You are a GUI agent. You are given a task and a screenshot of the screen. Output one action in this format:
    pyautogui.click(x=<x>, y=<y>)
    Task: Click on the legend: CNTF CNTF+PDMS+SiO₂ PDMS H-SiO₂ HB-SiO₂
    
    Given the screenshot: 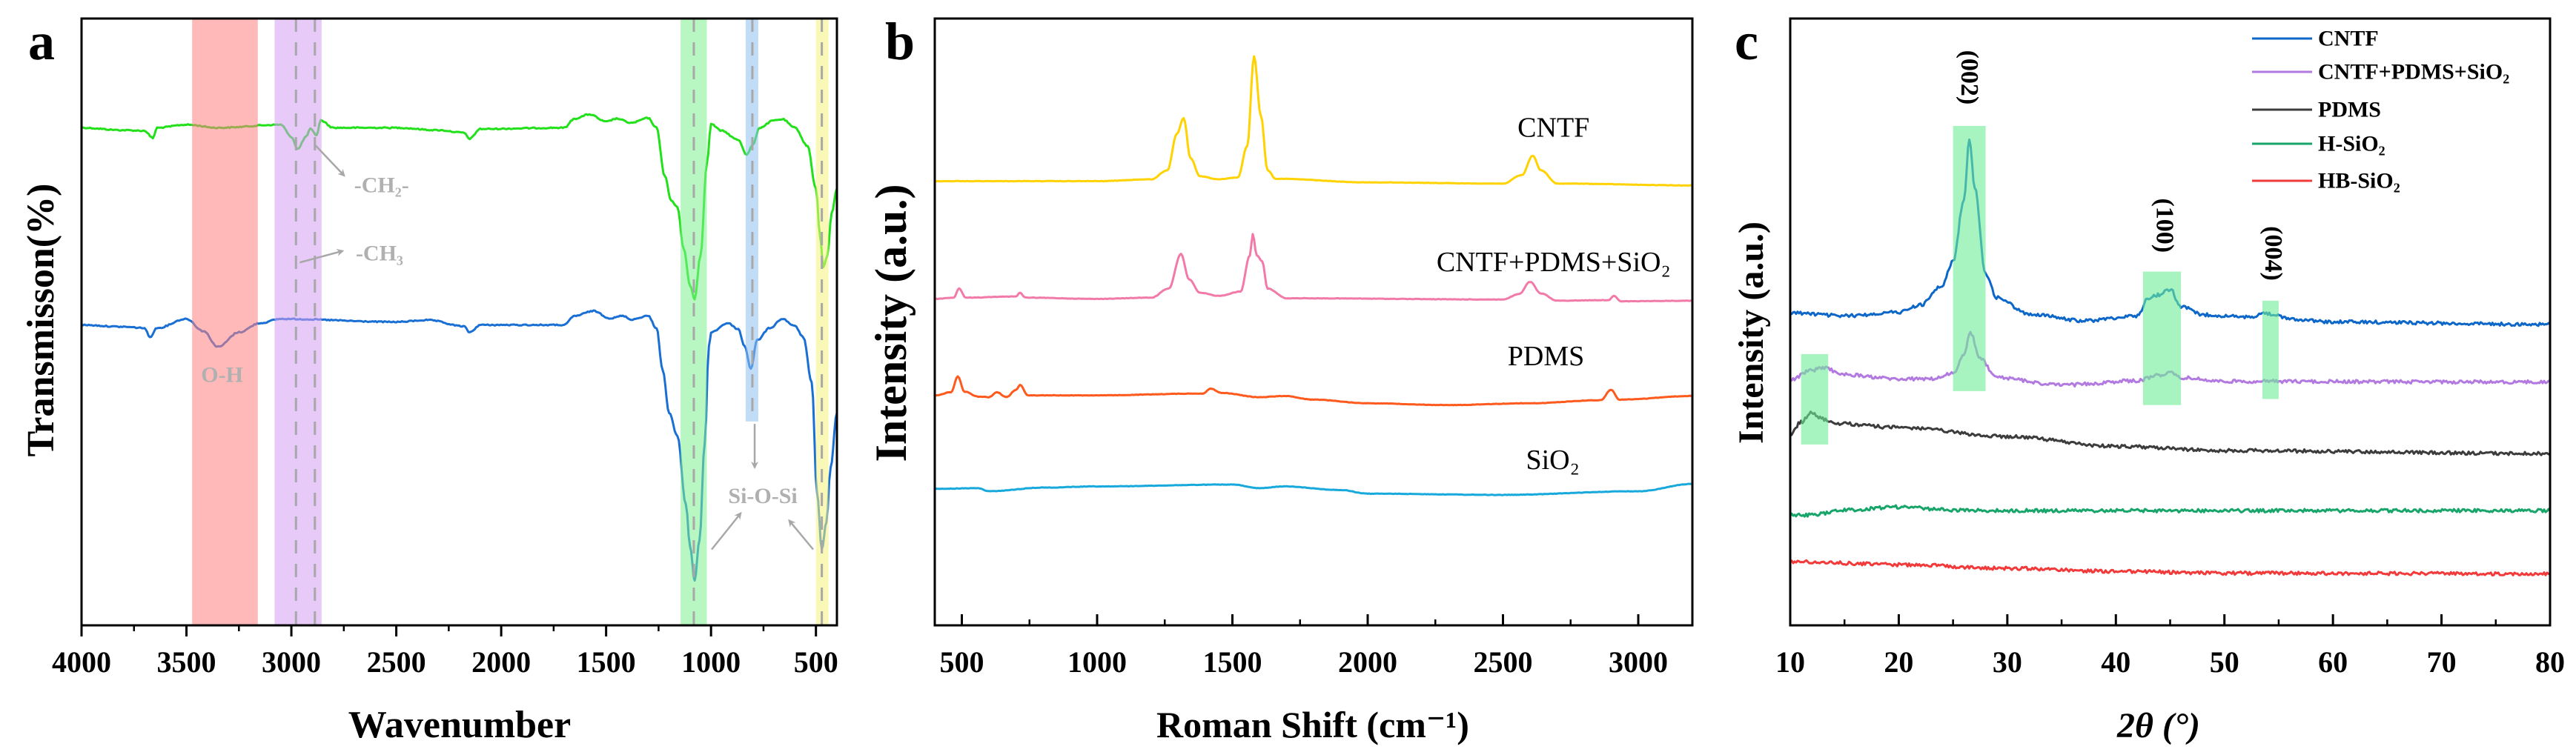 What is the action you would take?
    pyautogui.click(x=2380, y=110)
    